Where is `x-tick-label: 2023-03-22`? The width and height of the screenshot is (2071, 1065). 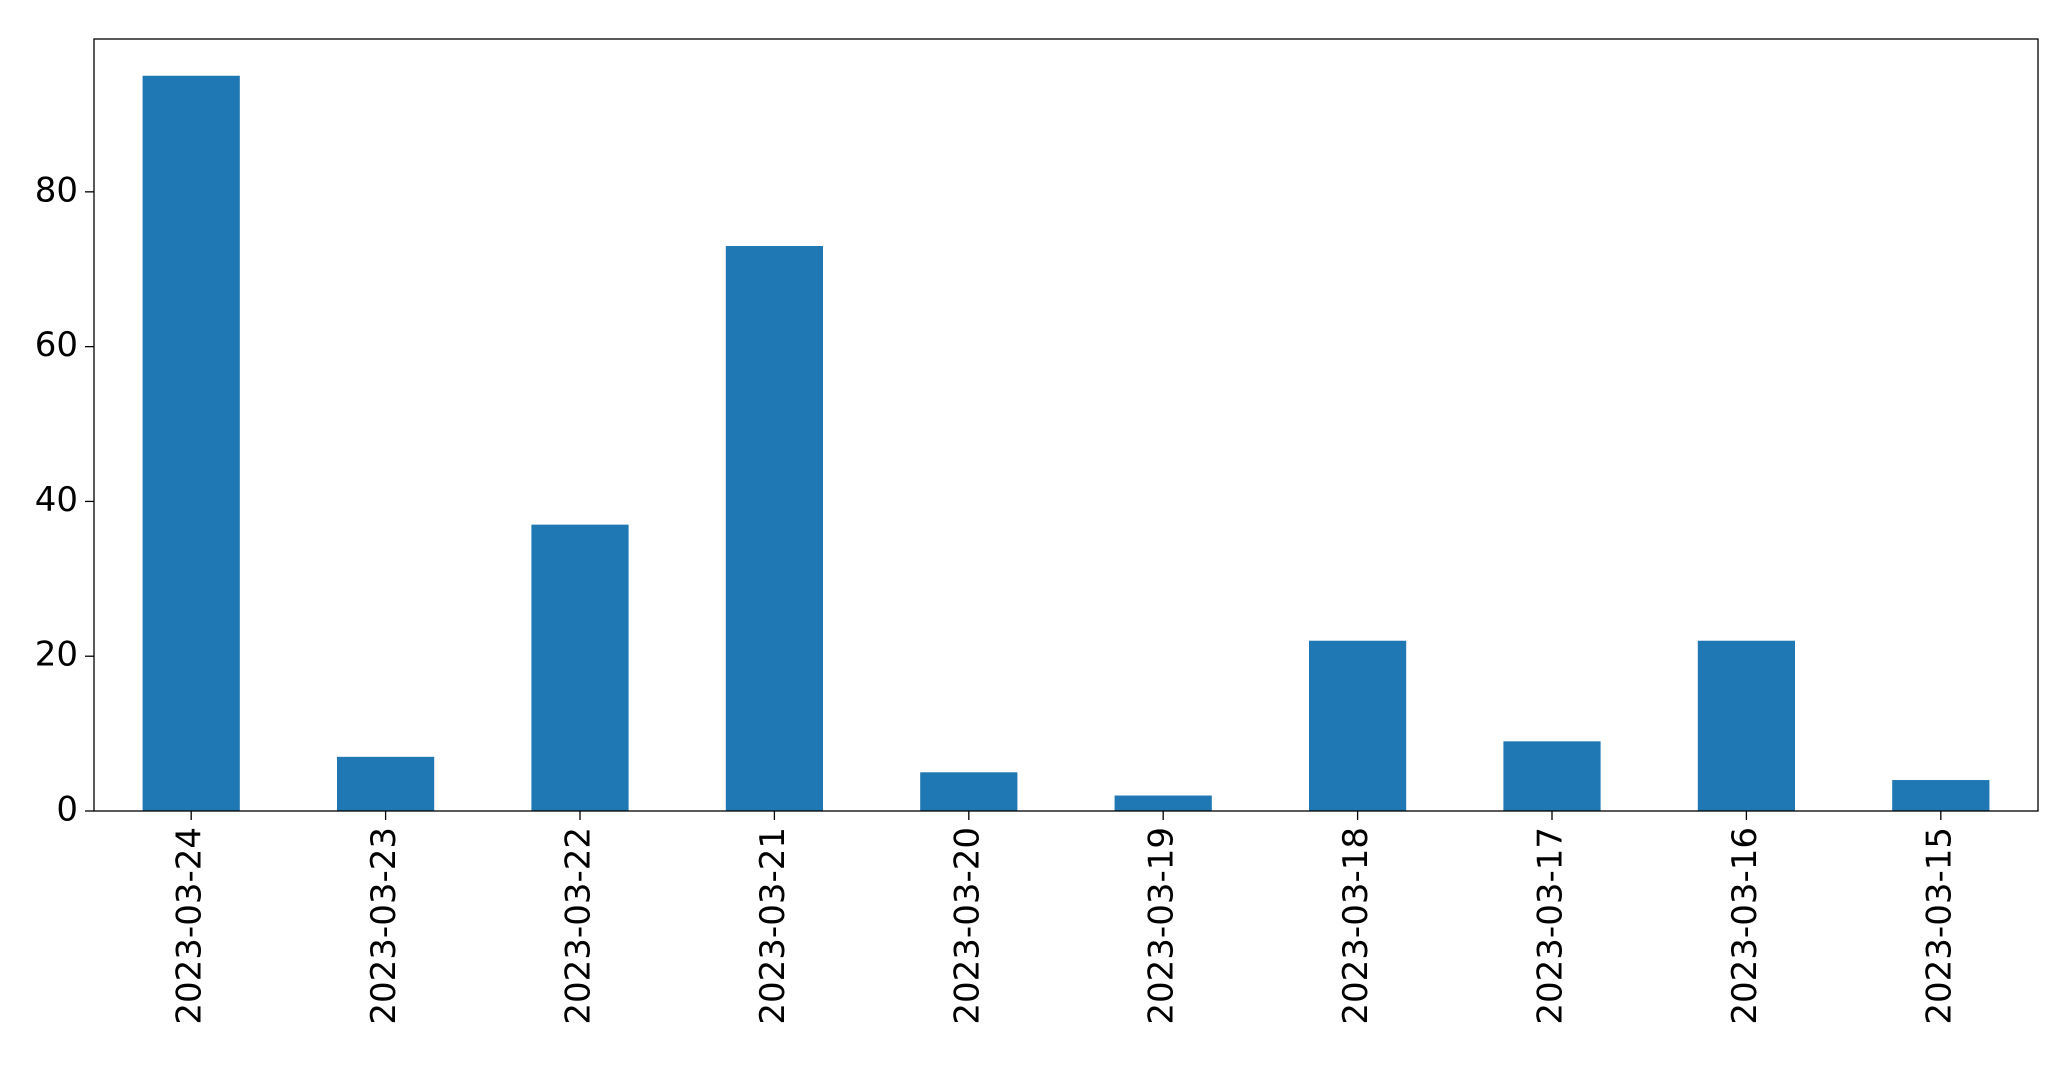
x-tick-label: 2023-03-22 is located at coordinates (579, 926).